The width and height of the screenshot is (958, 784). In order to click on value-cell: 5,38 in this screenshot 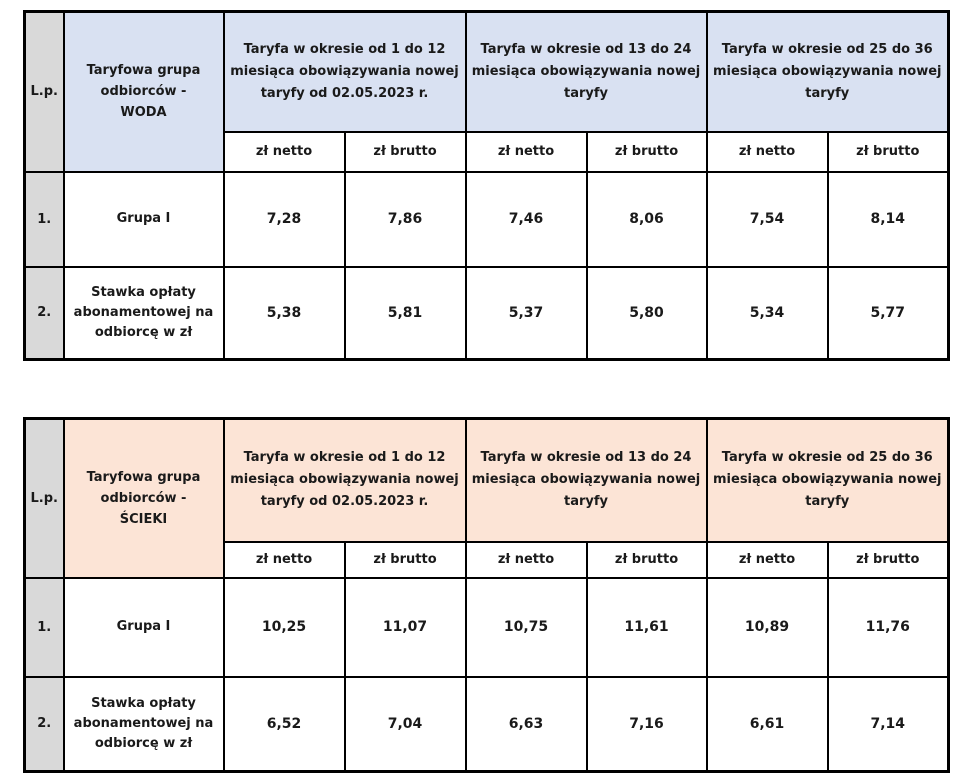, I will do `click(284, 313)`.